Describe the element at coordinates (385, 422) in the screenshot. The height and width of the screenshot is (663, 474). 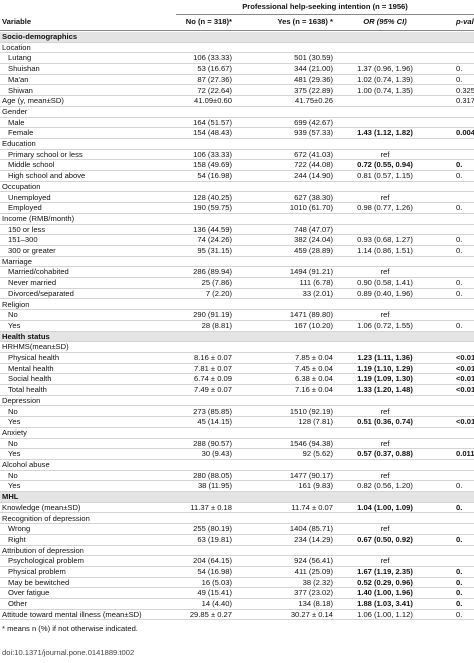
I see `or-cell: 0.51 (0.36, 0.74)` at that location.